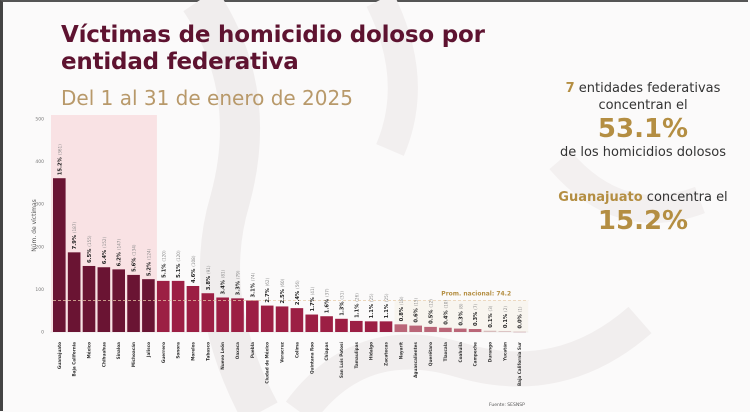 The width and height of the screenshot is (750, 412). I want to click on category-label: Hidalgo, so click(371, 351).